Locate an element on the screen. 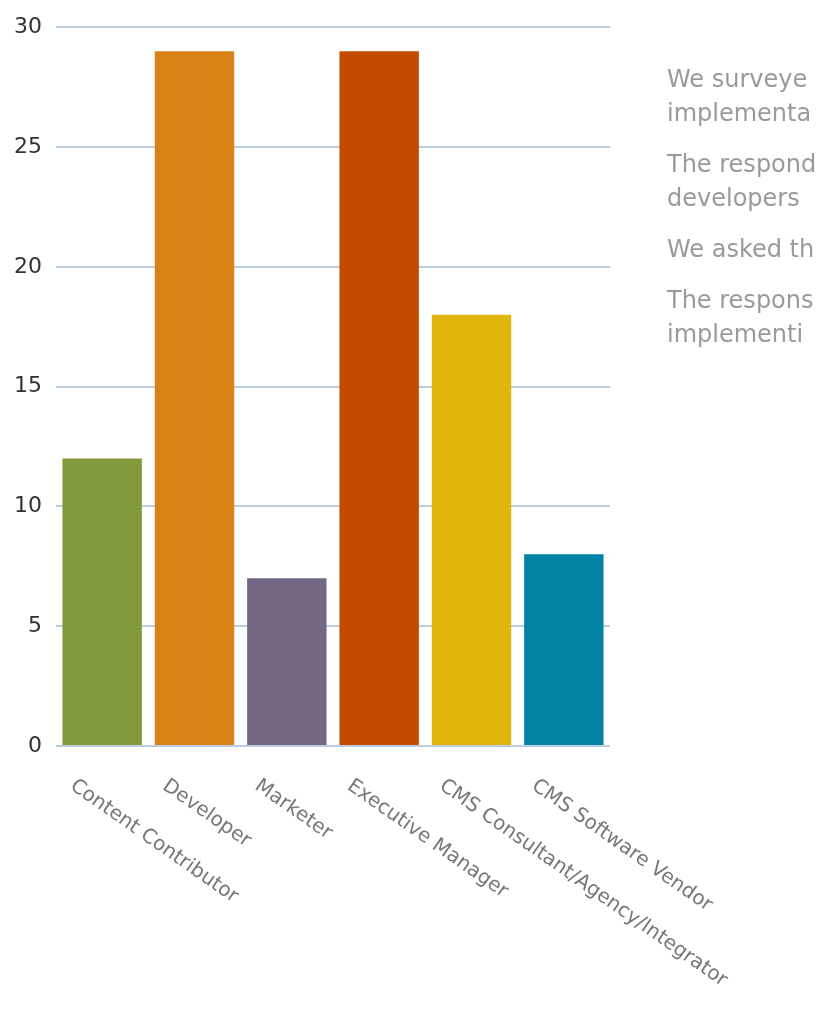  text: The respons is located at coordinates (741, 300).